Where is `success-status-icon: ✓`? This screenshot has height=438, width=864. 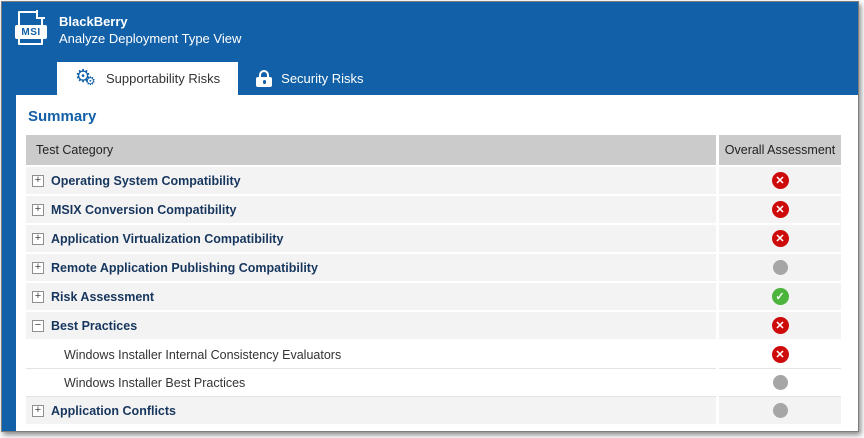 success-status-icon: ✓ is located at coordinates (780, 296).